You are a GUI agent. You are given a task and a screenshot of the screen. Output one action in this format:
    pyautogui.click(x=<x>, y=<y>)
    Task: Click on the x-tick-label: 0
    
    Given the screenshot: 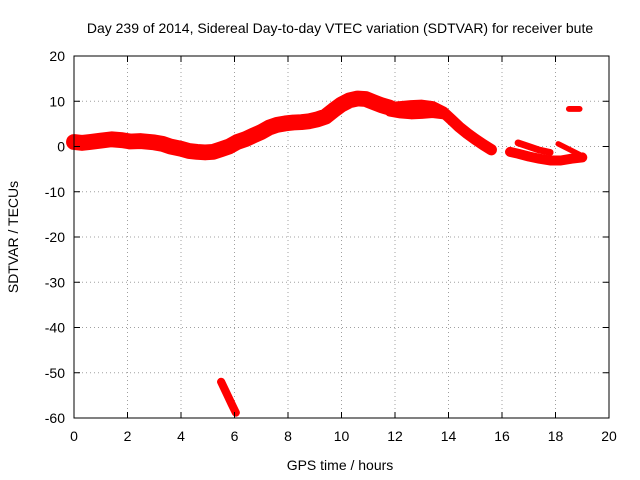 What is the action you would take?
    pyautogui.click(x=74, y=436)
    